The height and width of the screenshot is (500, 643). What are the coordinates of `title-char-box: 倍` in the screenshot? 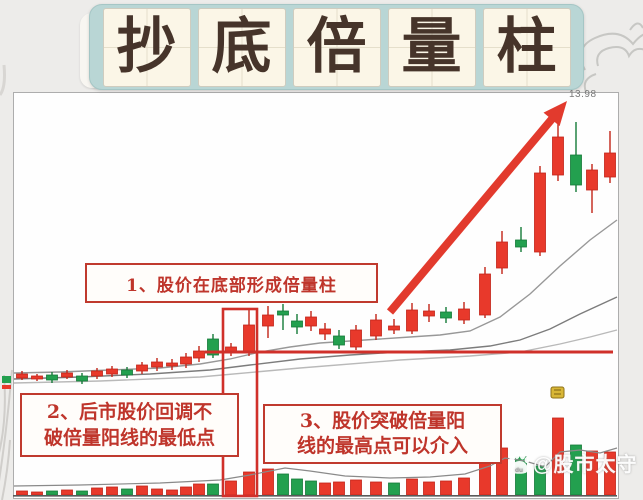 It's located at (336, 47).